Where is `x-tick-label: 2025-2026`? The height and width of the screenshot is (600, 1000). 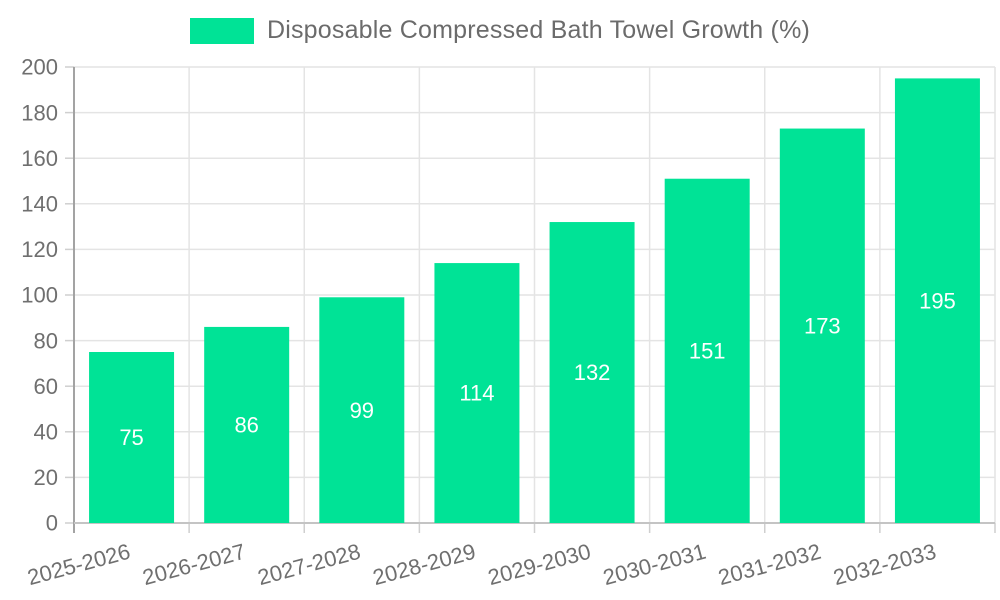
x-tick-label: 2025-2026 is located at coordinates (79, 564).